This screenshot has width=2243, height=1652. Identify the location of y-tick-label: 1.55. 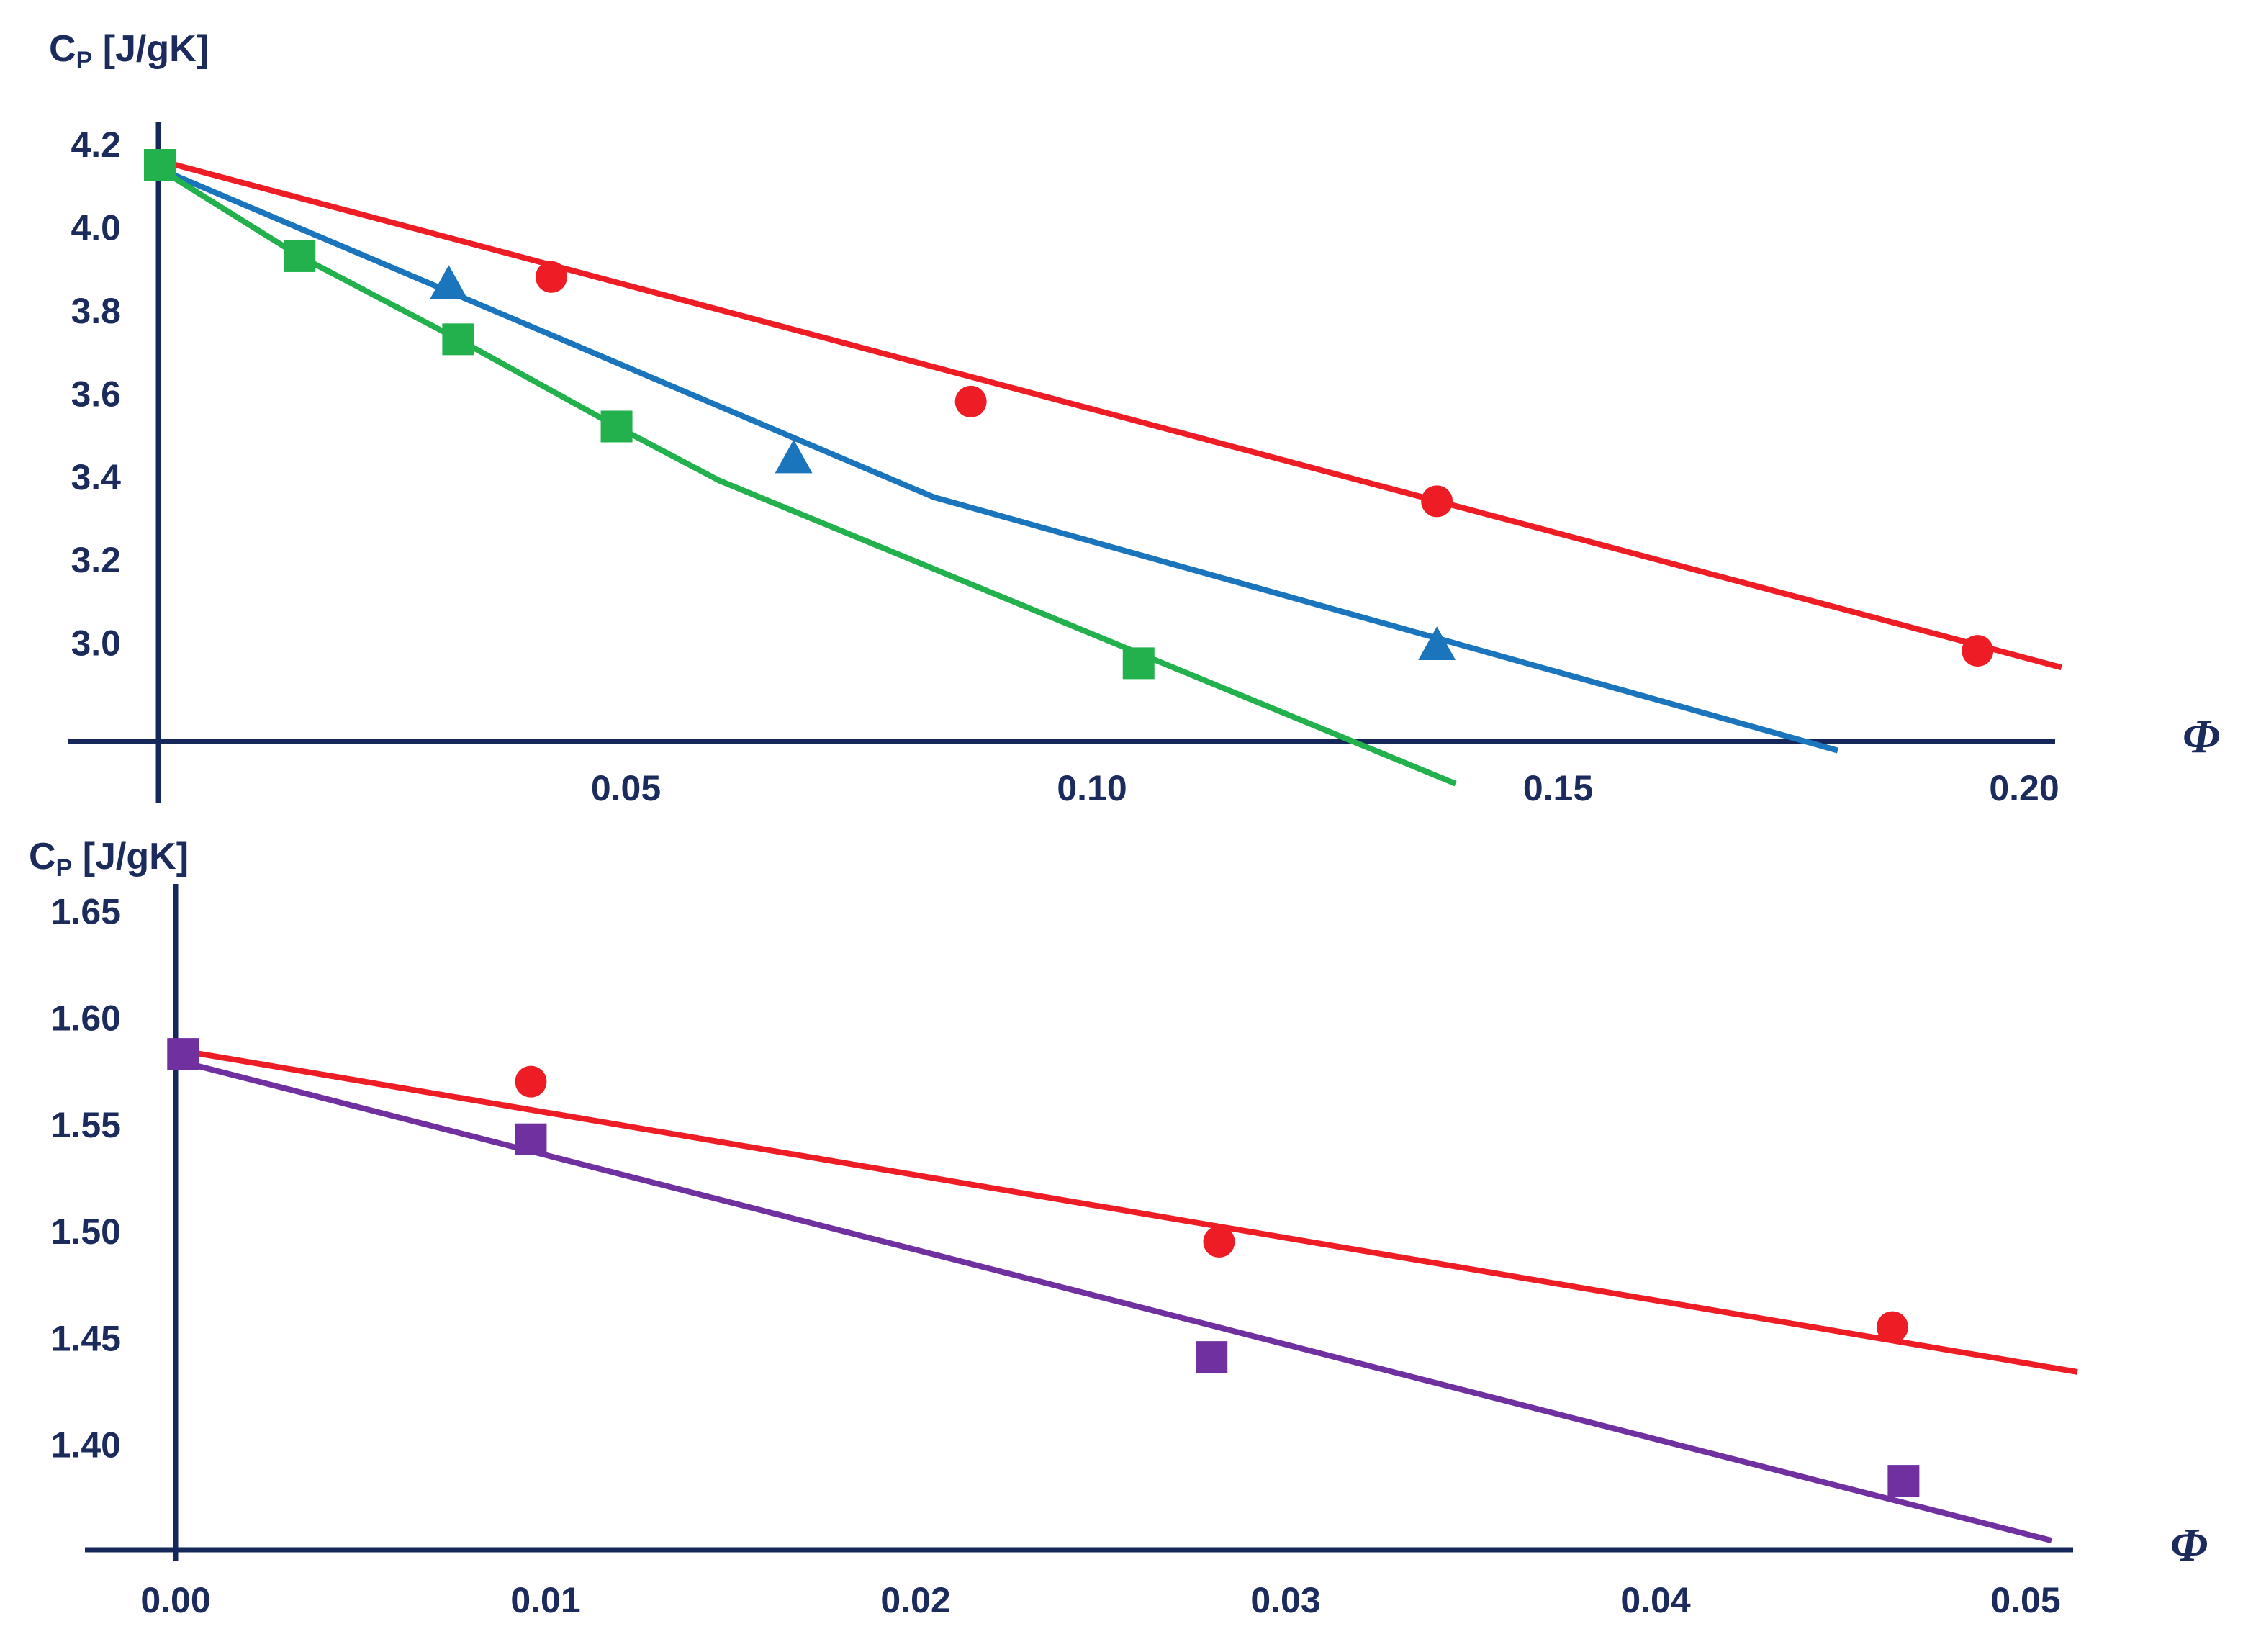
(86, 1125).